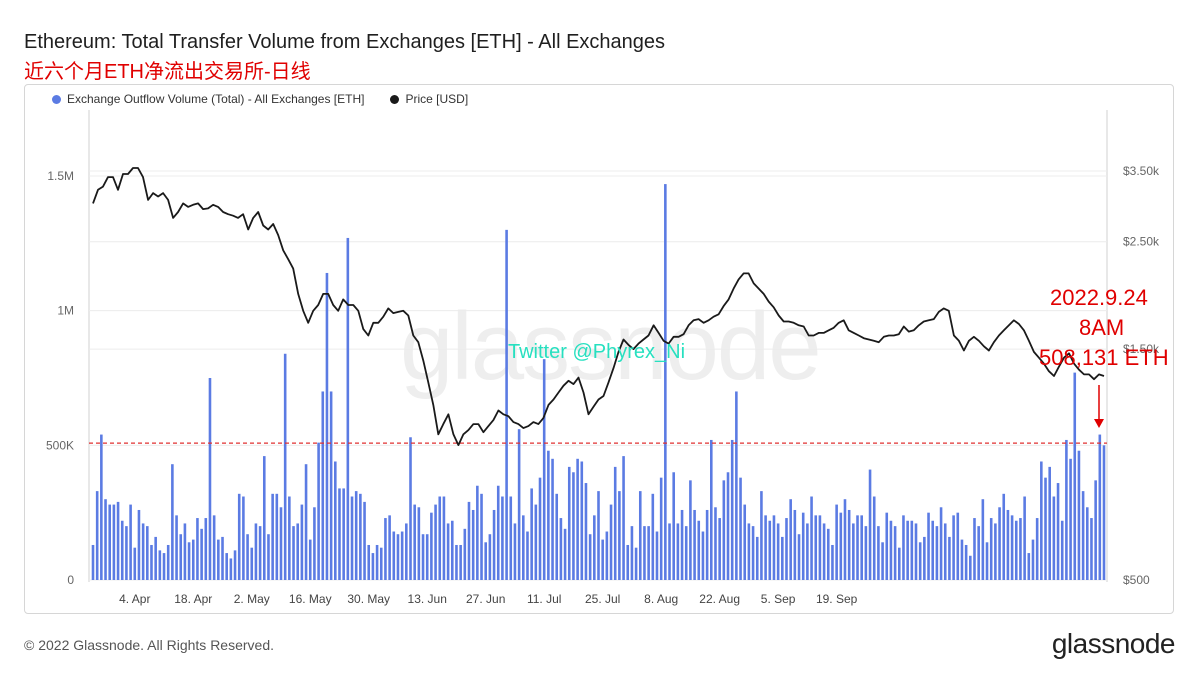  Describe the element at coordinates (65, 311) in the screenshot. I see `y-left-tick-label: 1M` at that location.